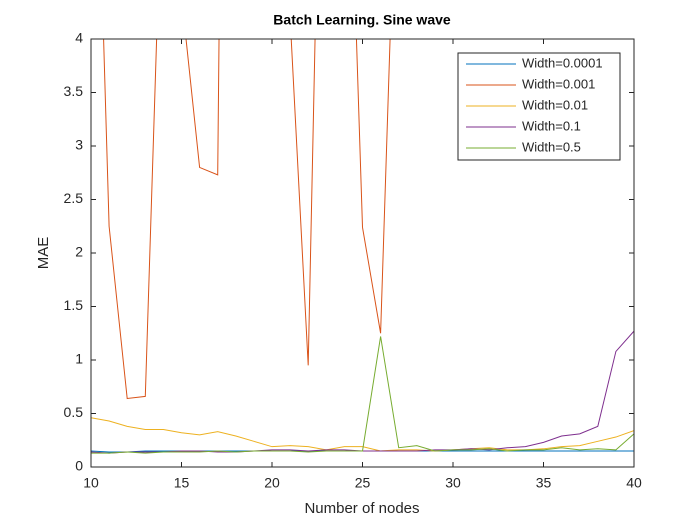 The image size is (700, 530). Describe the element at coordinates (272, 483) in the screenshot. I see `x-tick-label: 20` at that location.